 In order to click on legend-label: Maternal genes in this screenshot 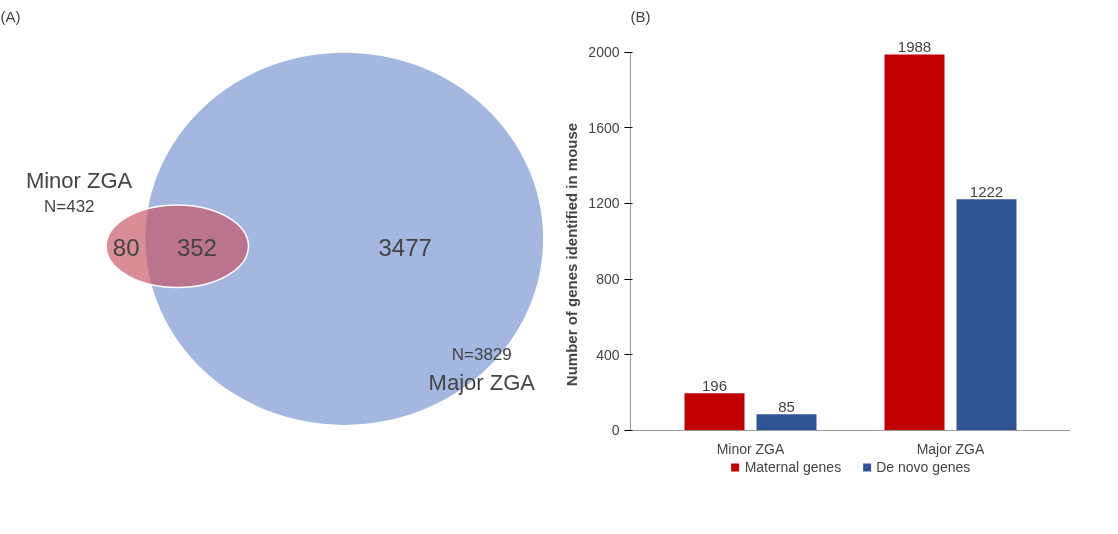, I will do `click(793, 467)`.